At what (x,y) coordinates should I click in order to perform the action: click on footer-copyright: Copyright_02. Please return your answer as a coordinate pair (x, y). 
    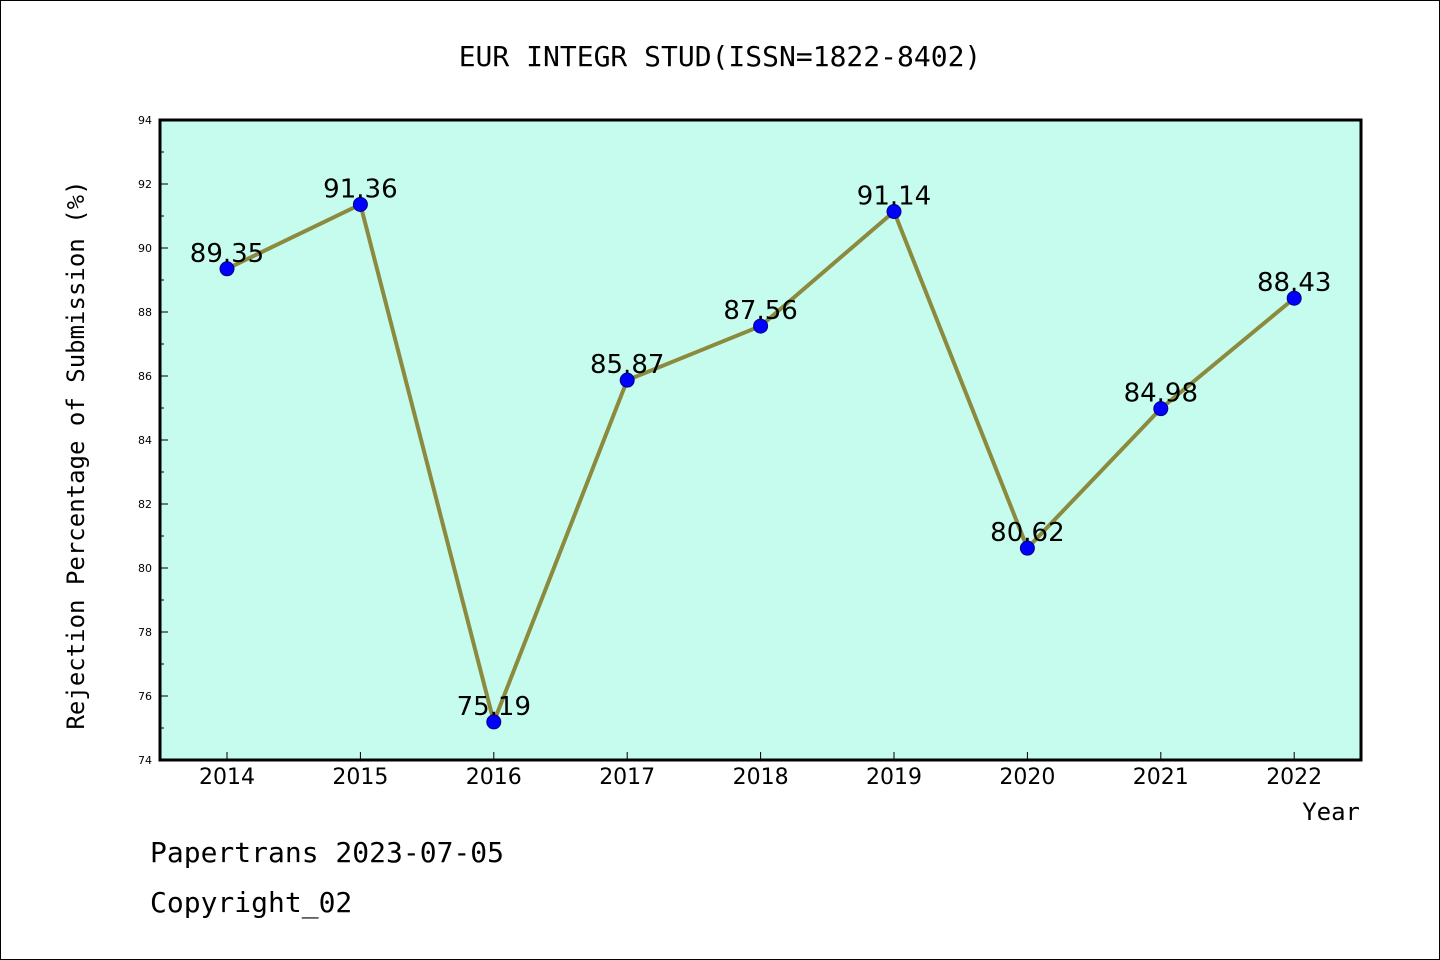
    Looking at the image, I should click on (251, 902).